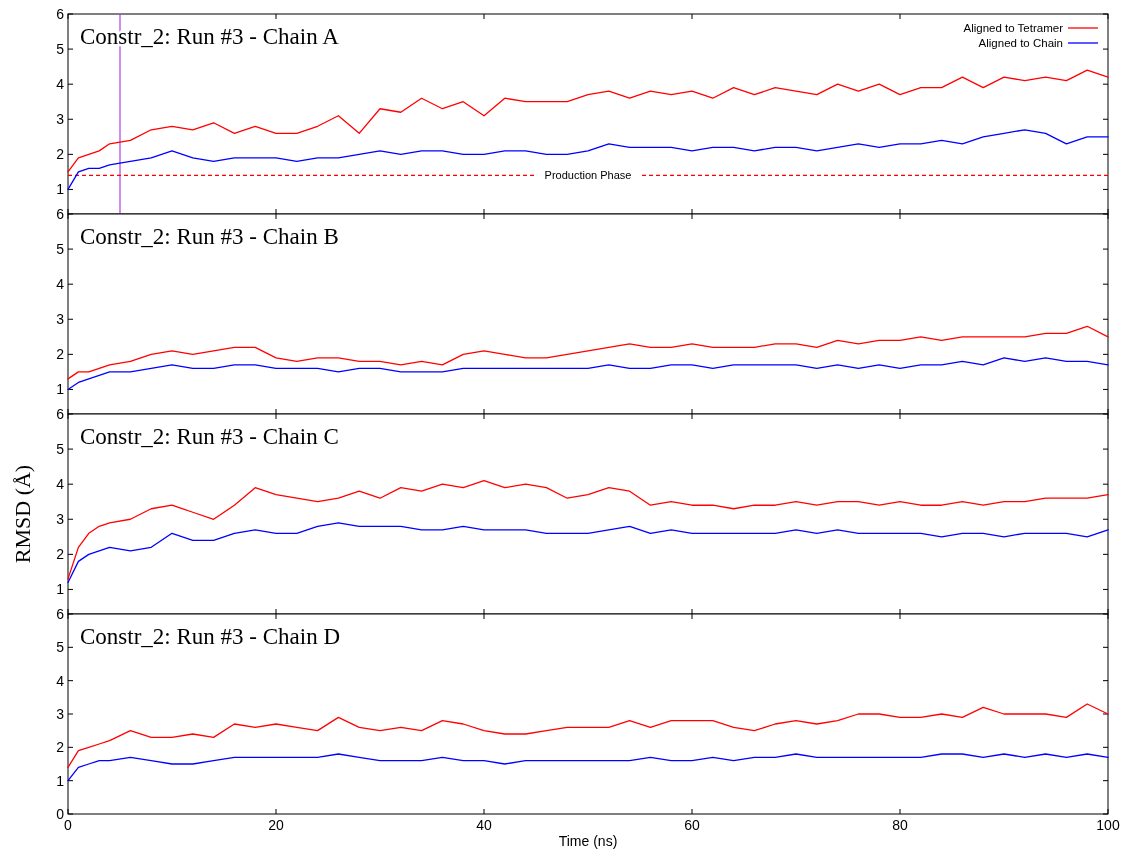 The height and width of the screenshot is (860, 1140). What do you see at coordinates (900, 825) in the screenshot?
I see `x-tick-label: 80` at bounding box center [900, 825].